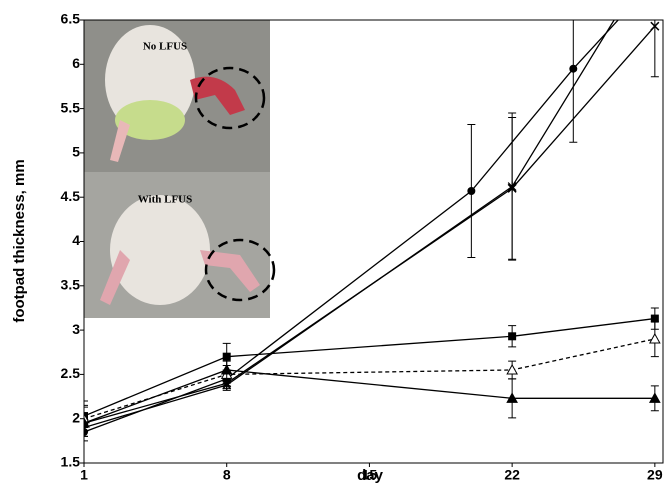  Describe the element at coordinates (71, 285) in the screenshot. I see `y-tick-label: 3.5` at that location.